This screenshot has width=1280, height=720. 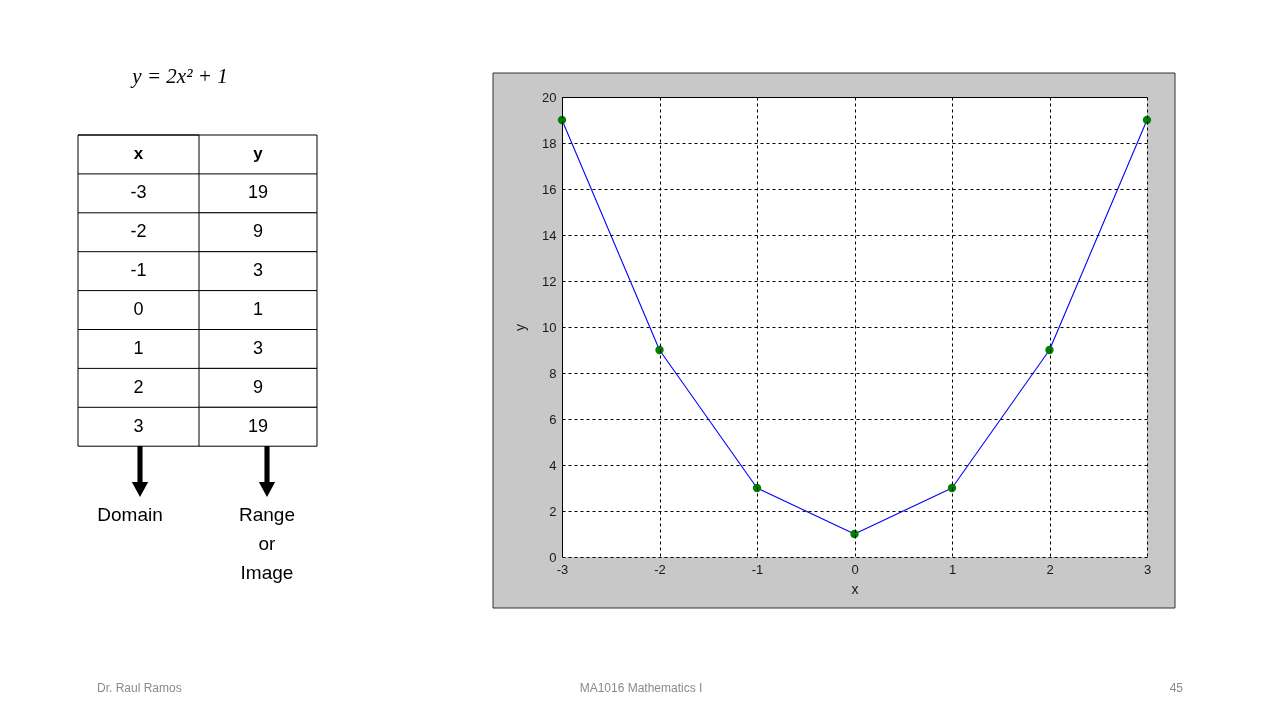 What do you see at coordinates (130, 514) in the screenshot?
I see `text: Domain` at bounding box center [130, 514].